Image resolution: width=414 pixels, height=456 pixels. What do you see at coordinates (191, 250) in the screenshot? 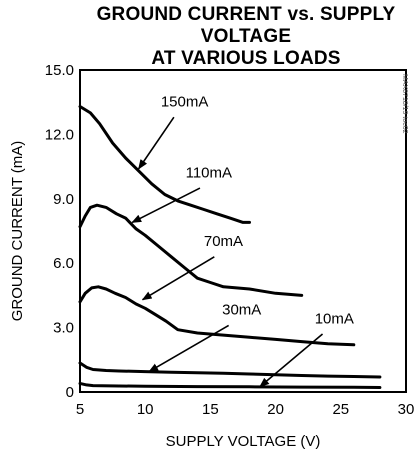
I see `series-line-110mA` at bounding box center [191, 250].